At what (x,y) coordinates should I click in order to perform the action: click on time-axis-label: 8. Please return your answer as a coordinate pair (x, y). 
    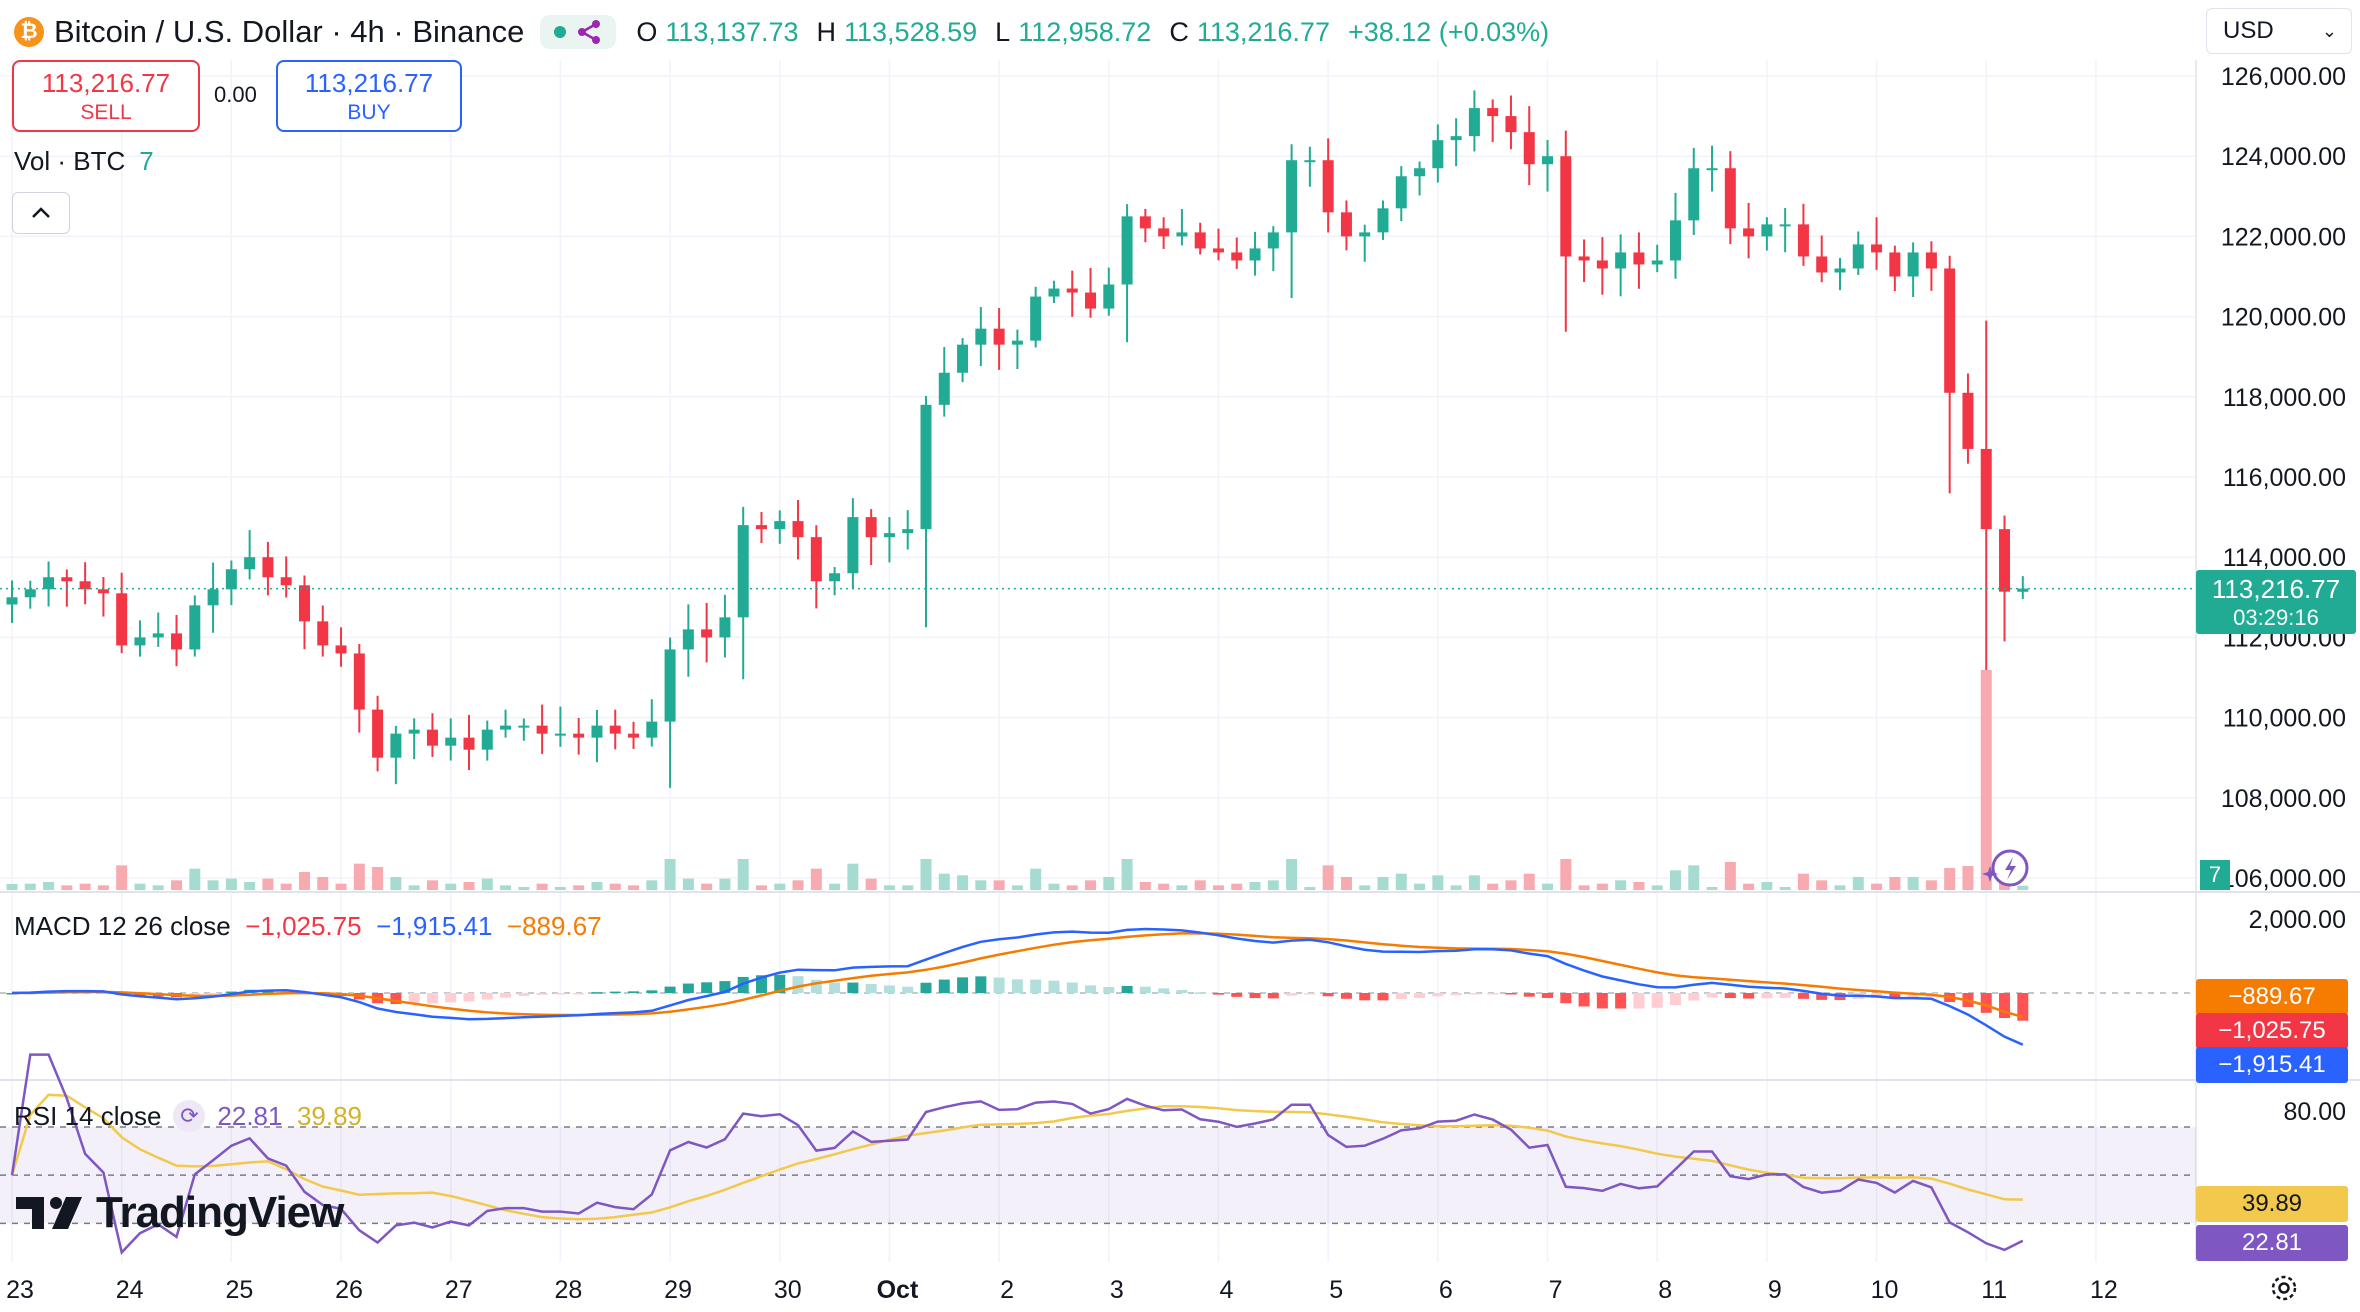
    Looking at the image, I should click on (1665, 1290).